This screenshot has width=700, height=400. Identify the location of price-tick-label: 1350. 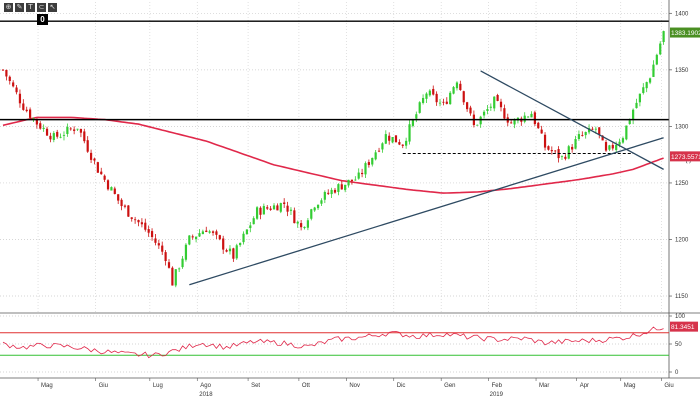
(682, 71).